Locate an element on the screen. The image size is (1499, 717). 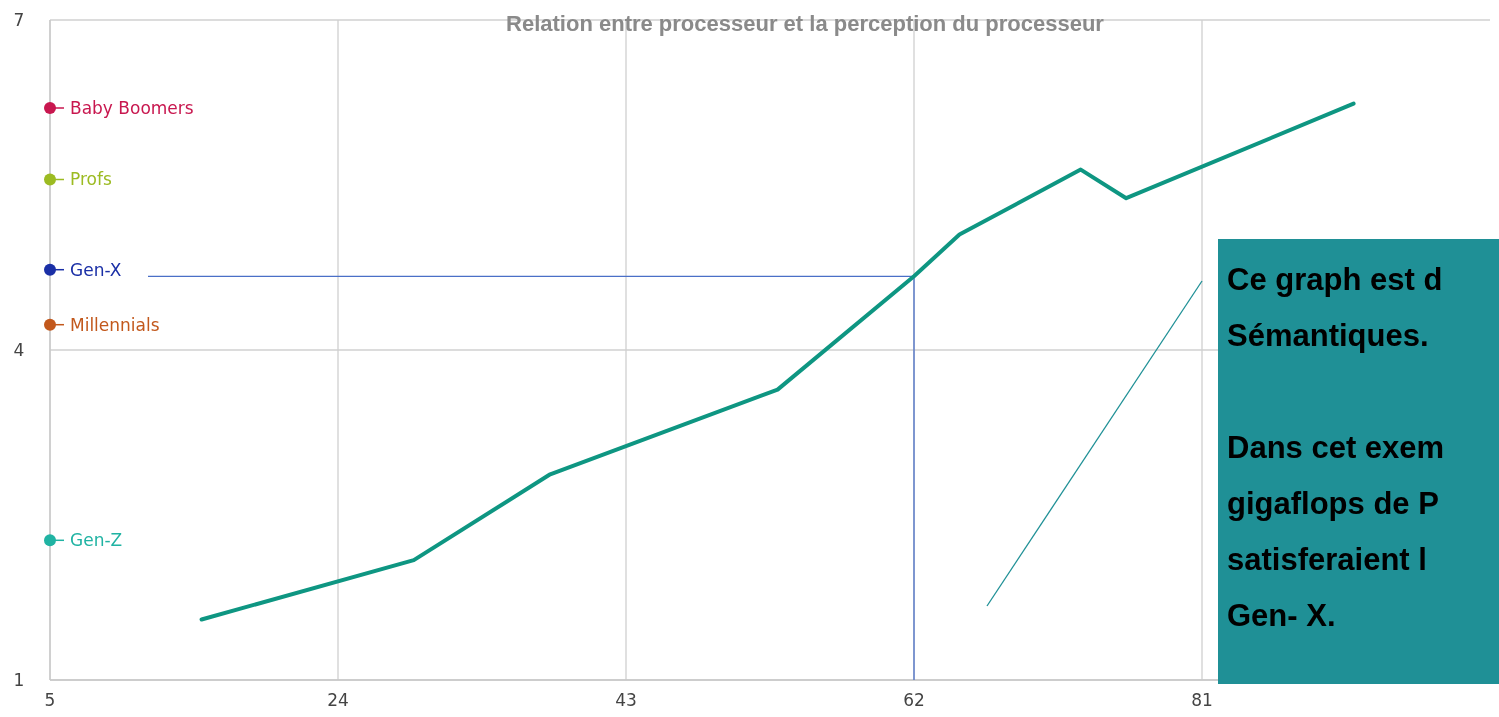
x-tick-label: 62 is located at coordinates (914, 700).